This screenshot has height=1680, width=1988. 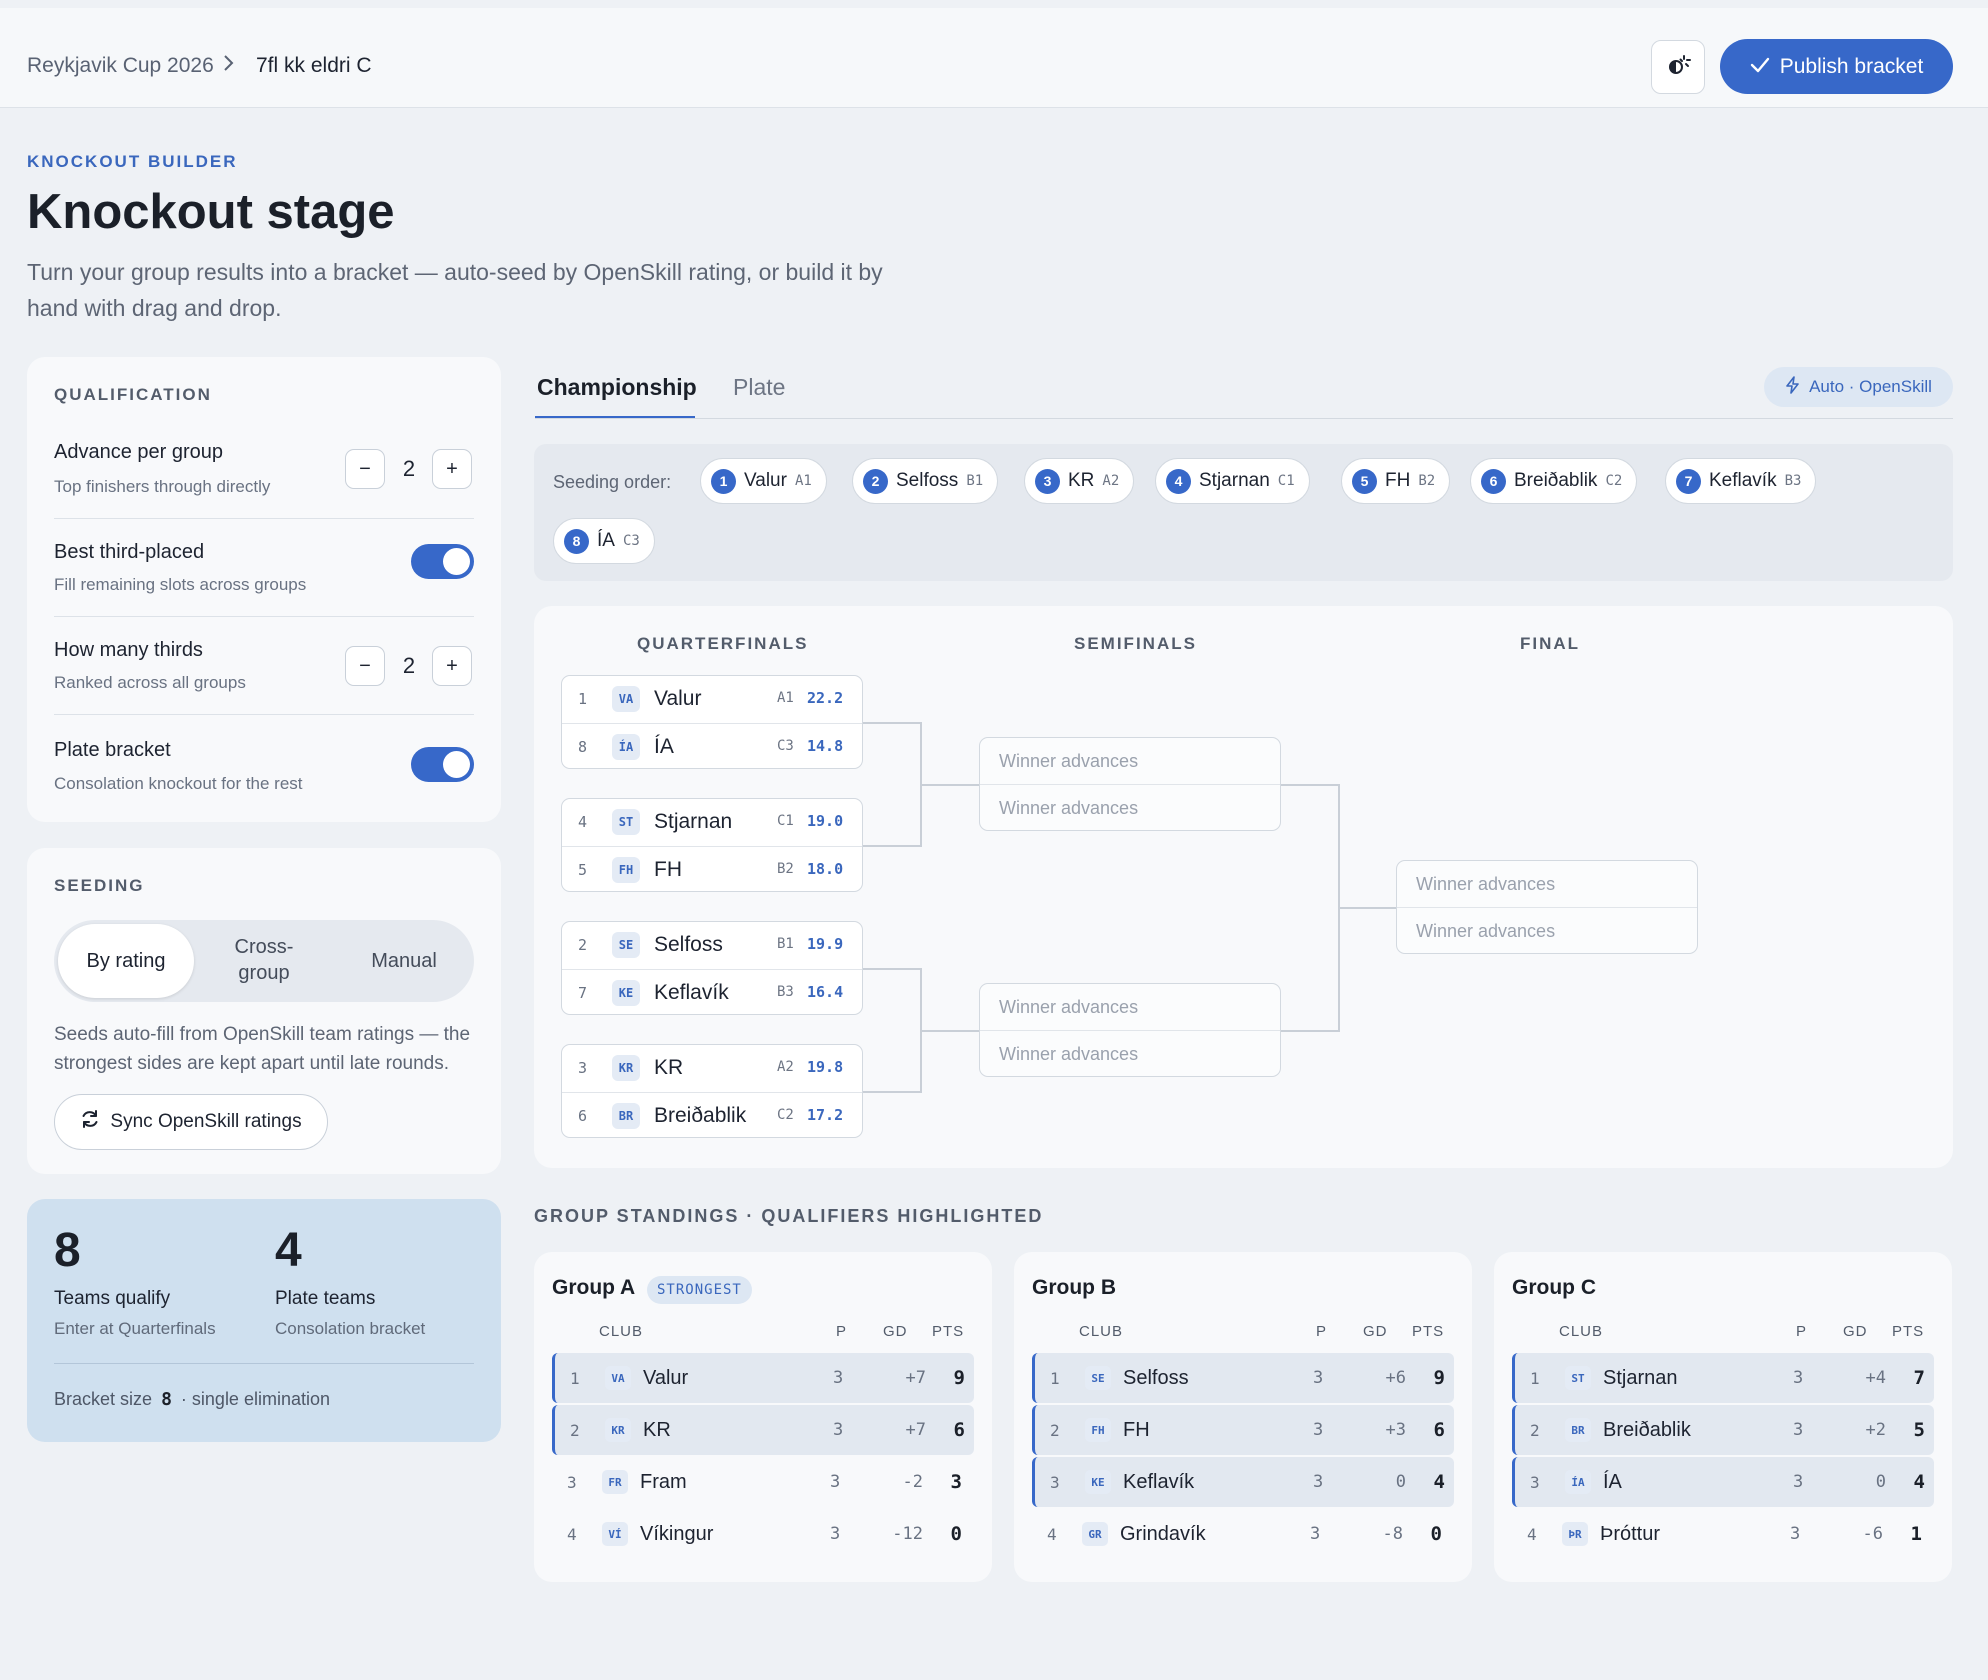 I want to click on final-slot: Winner advances Winner advances, so click(x=1547, y=907).